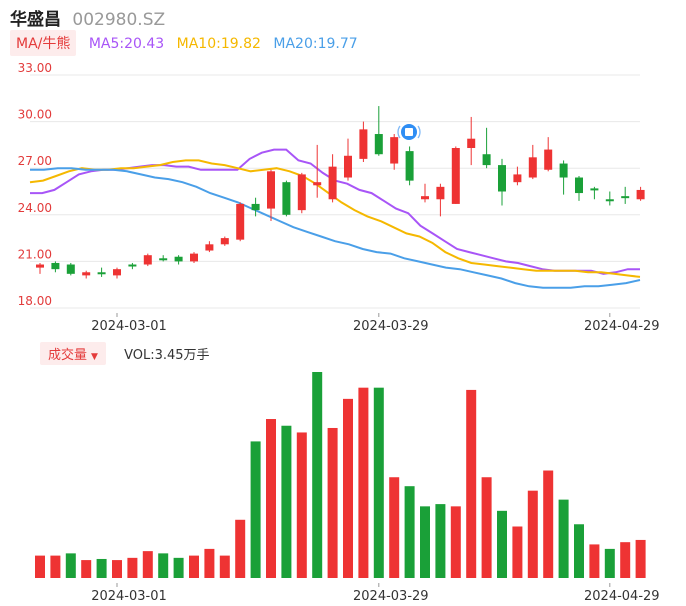 This screenshot has width=686, height=606. I want to click on volume-date-axis: 2024-03-01 2024-03-29 2024-04-29, so click(375, 593).